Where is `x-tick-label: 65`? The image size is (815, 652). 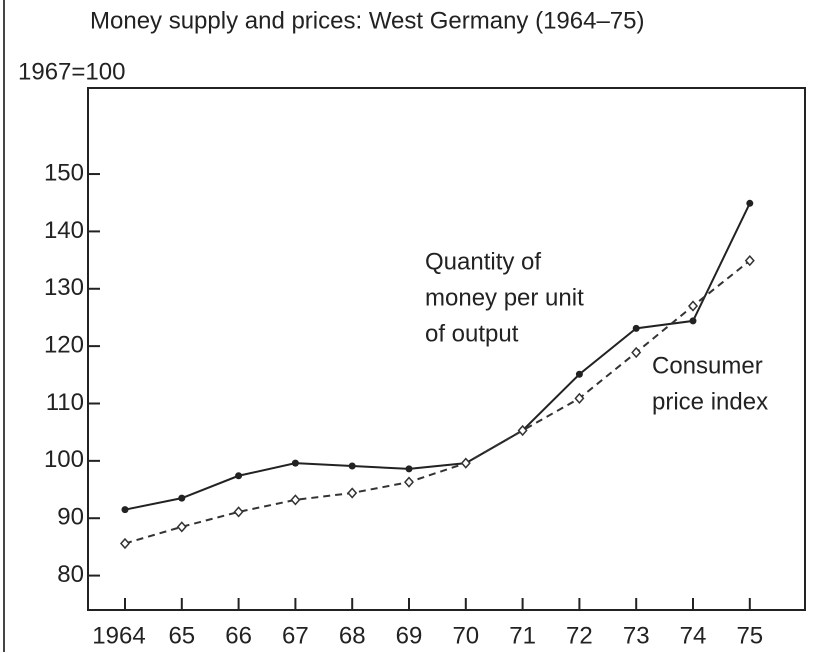 x-tick-label: 65 is located at coordinates (181, 635).